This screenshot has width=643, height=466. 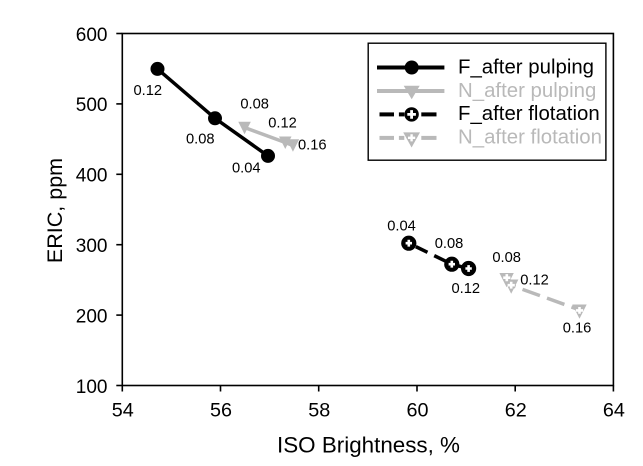 What do you see at coordinates (221, 411) in the screenshot?
I see `svg-text: 56` at bounding box center [221, 411].